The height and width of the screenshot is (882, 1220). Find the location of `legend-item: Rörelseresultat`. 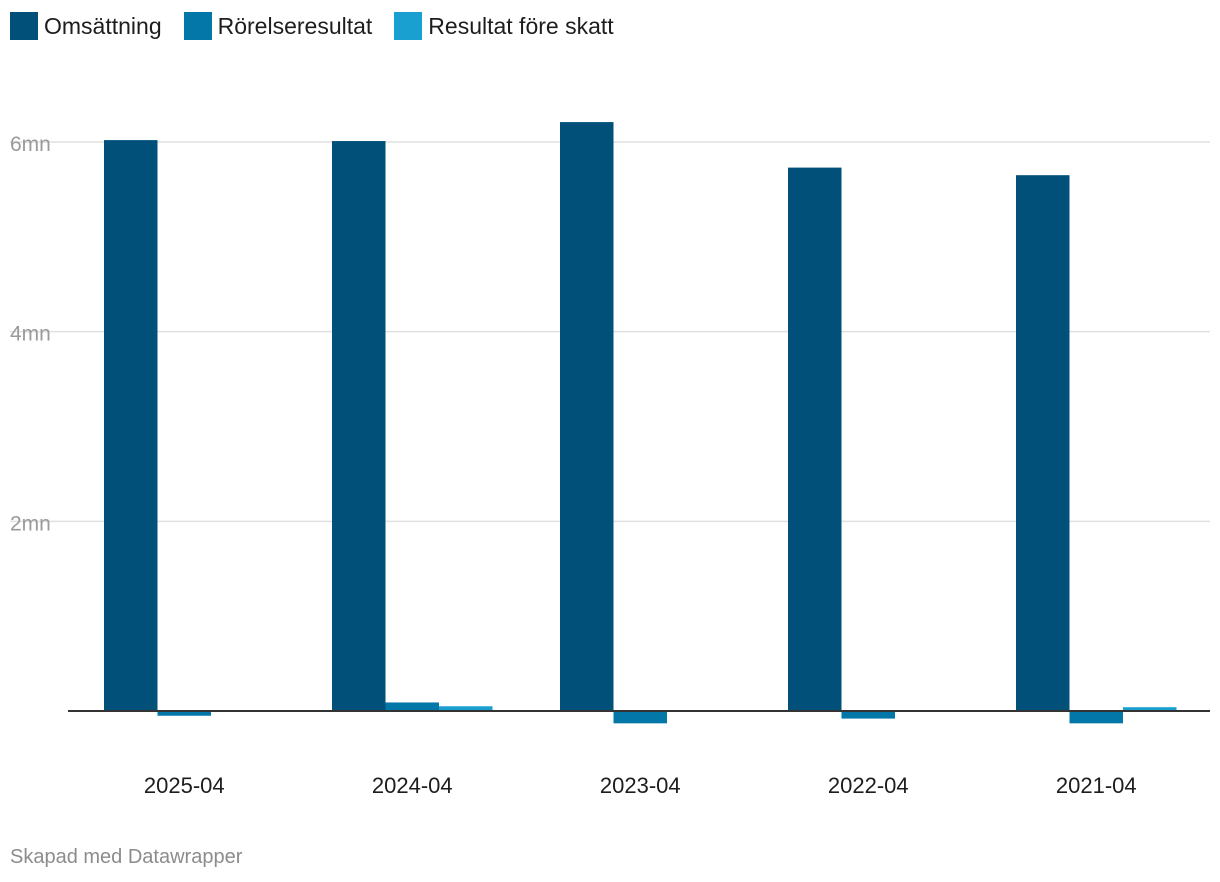

legend-item: Rörelseresultat is located at coordinates (278, 26).